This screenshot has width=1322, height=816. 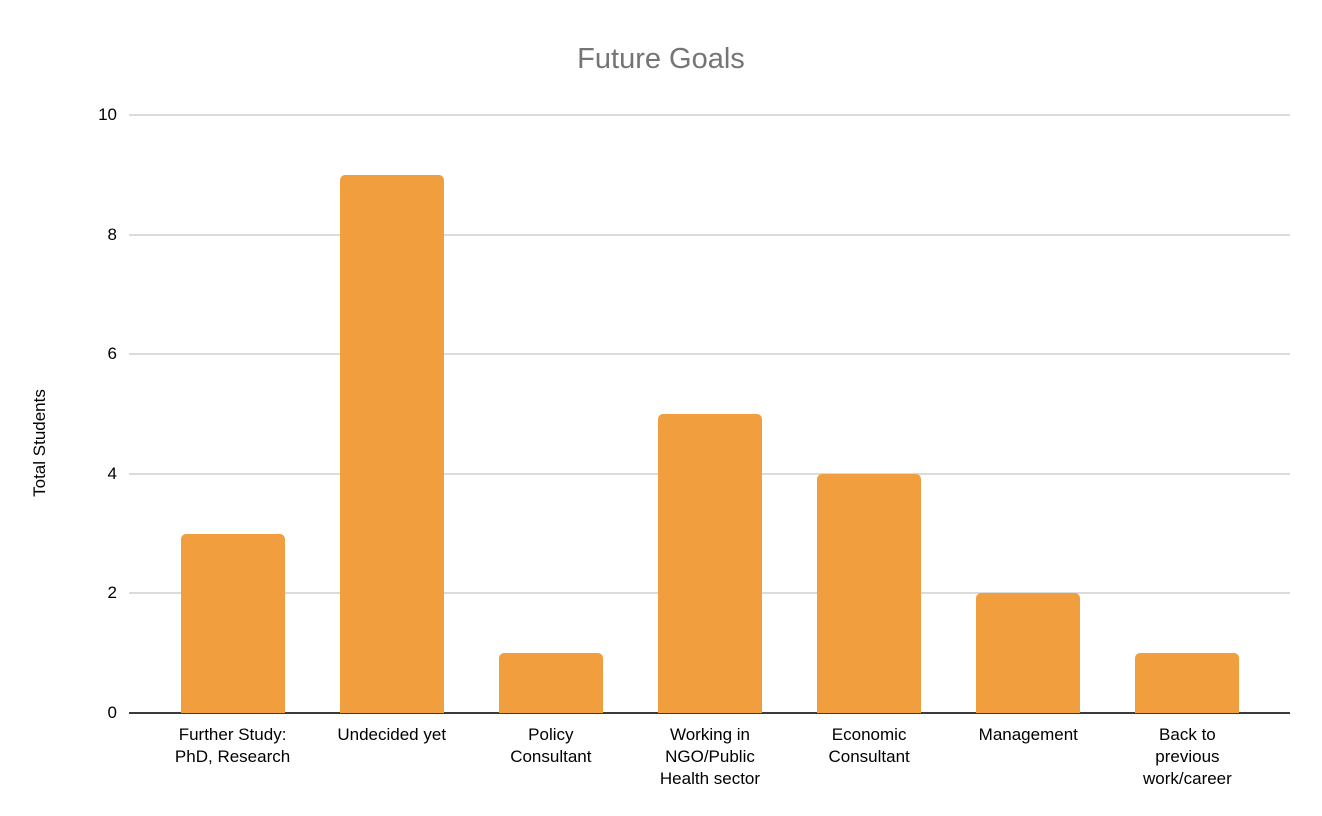 I want to click on y-tick-label: 6, so click(x=112, y=354).